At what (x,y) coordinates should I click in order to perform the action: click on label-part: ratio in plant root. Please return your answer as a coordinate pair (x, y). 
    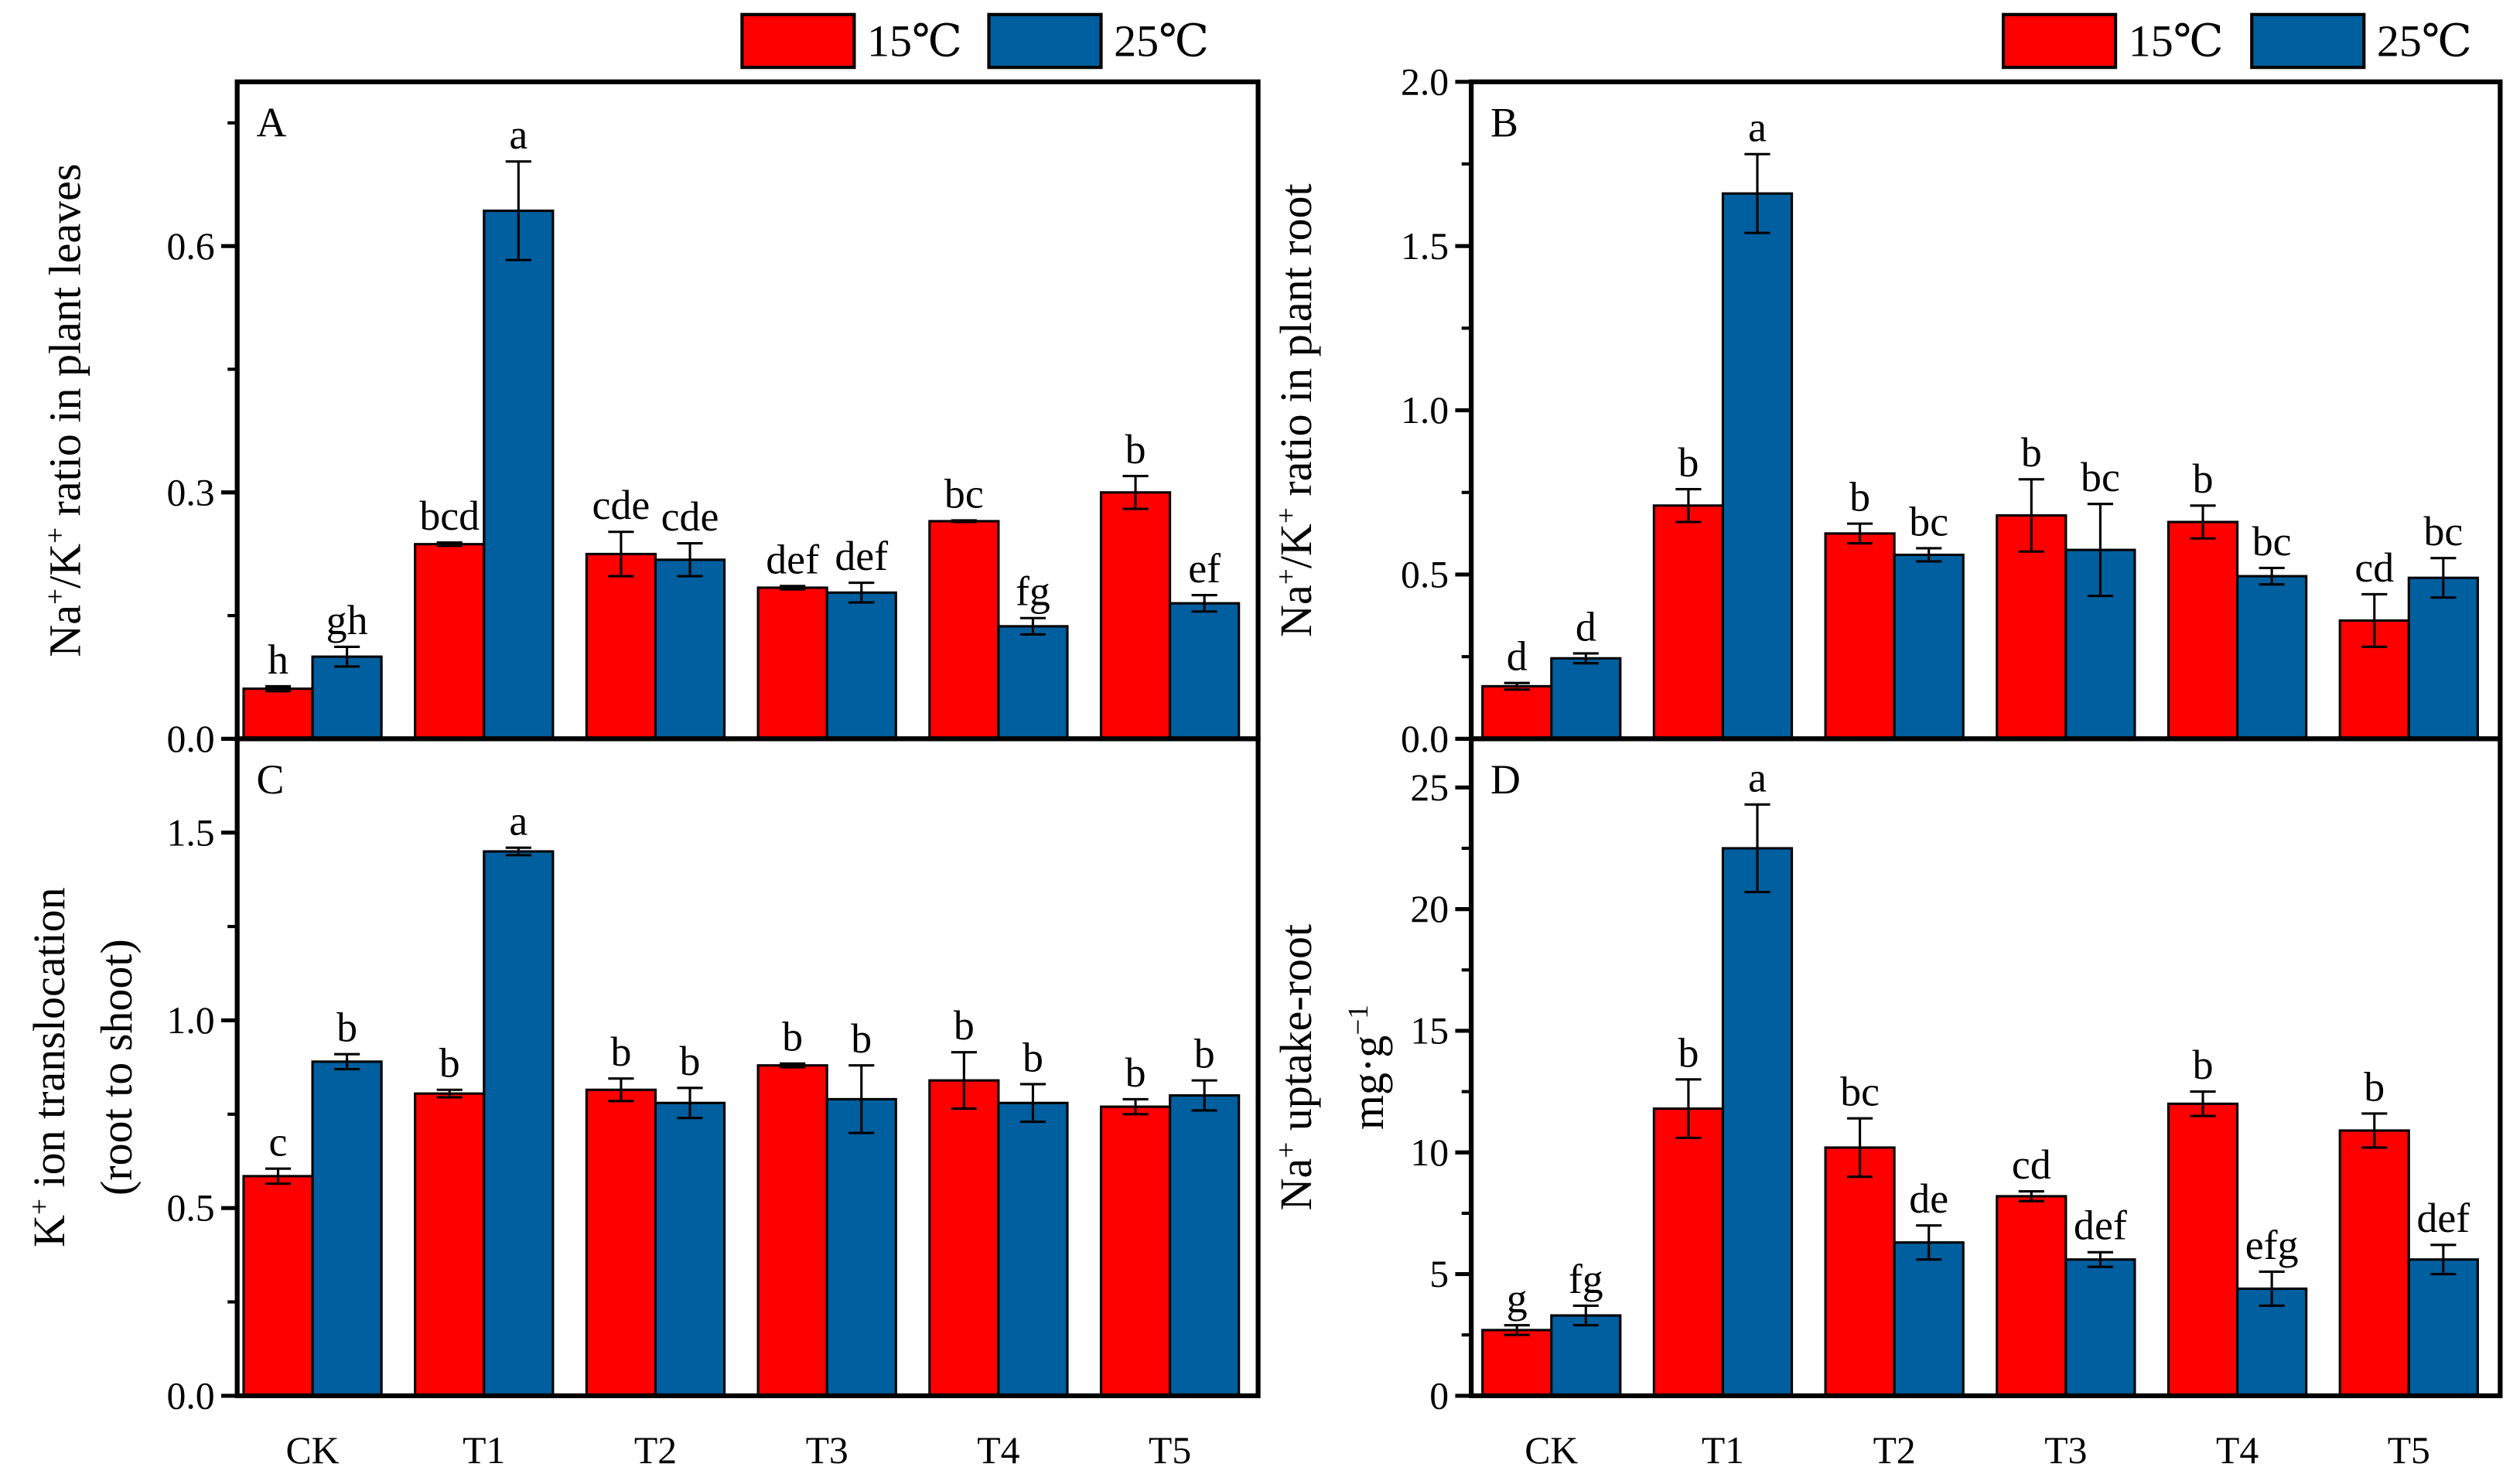
    Looking at the image, I should click on (1296, 345).